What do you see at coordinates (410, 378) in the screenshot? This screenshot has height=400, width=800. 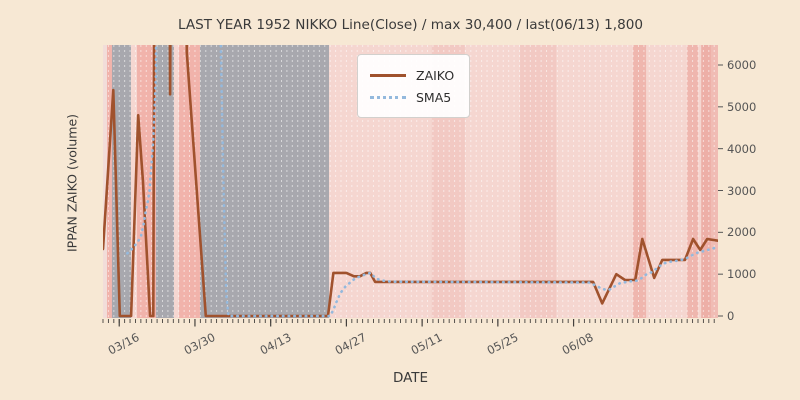 I see `x-axis-label: DATE` at bounding box center [410, 378].